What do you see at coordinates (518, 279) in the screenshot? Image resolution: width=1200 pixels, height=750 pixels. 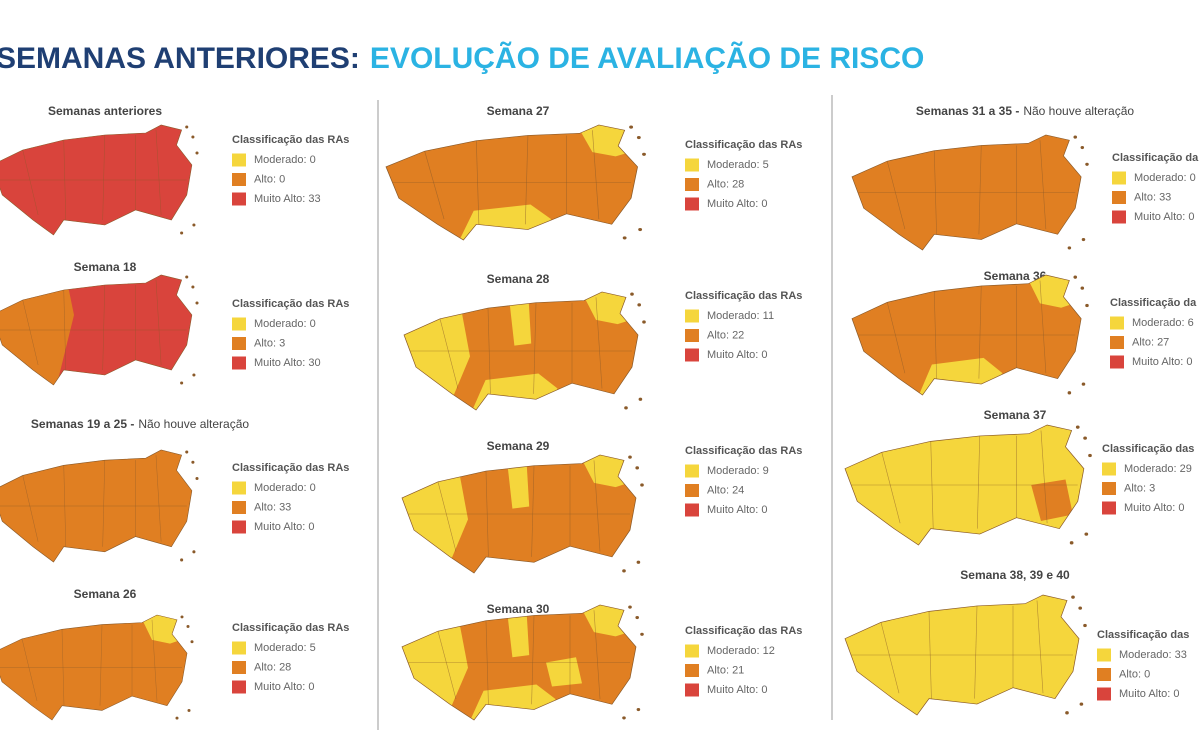 I see `panel-title: Semana 28` at bounding box center [518, 279].